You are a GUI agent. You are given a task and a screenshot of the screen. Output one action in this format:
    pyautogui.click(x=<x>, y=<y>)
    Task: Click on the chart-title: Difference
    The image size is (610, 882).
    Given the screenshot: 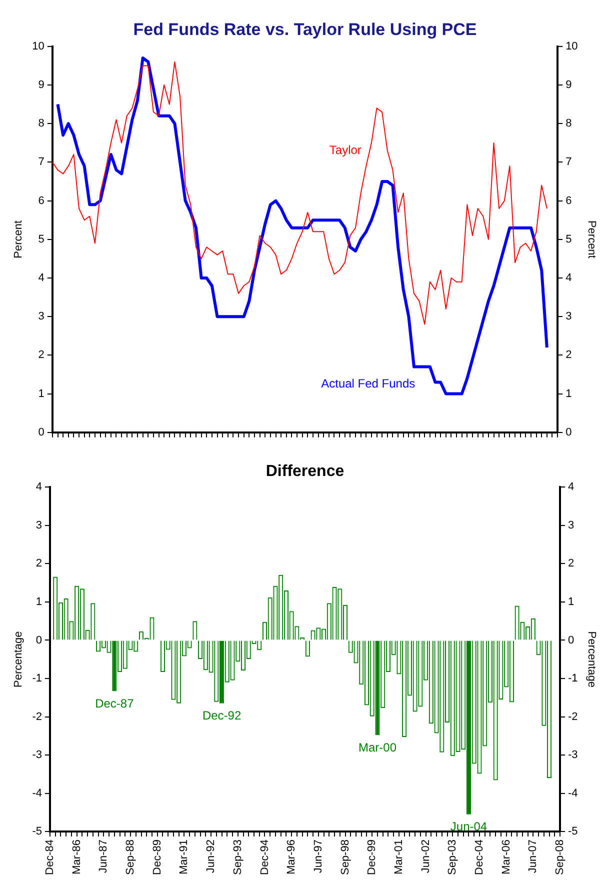 What is the action you would take?
    pyautogui.click(x=305, y=471)
    